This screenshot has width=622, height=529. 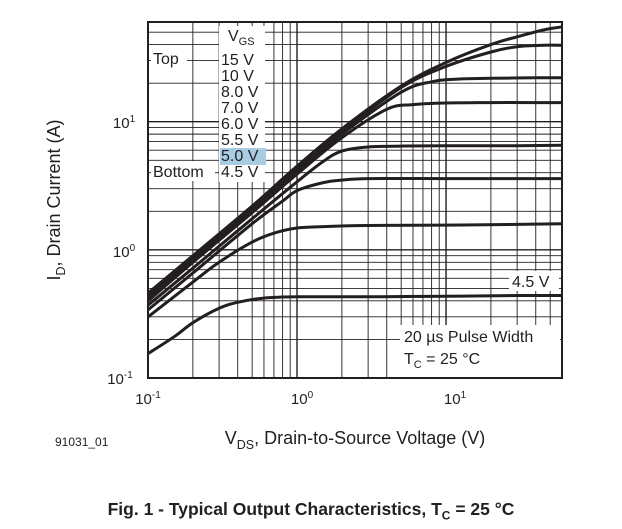 I want to click on legend-entry: 5.0 V, so click(x=240, y=156).